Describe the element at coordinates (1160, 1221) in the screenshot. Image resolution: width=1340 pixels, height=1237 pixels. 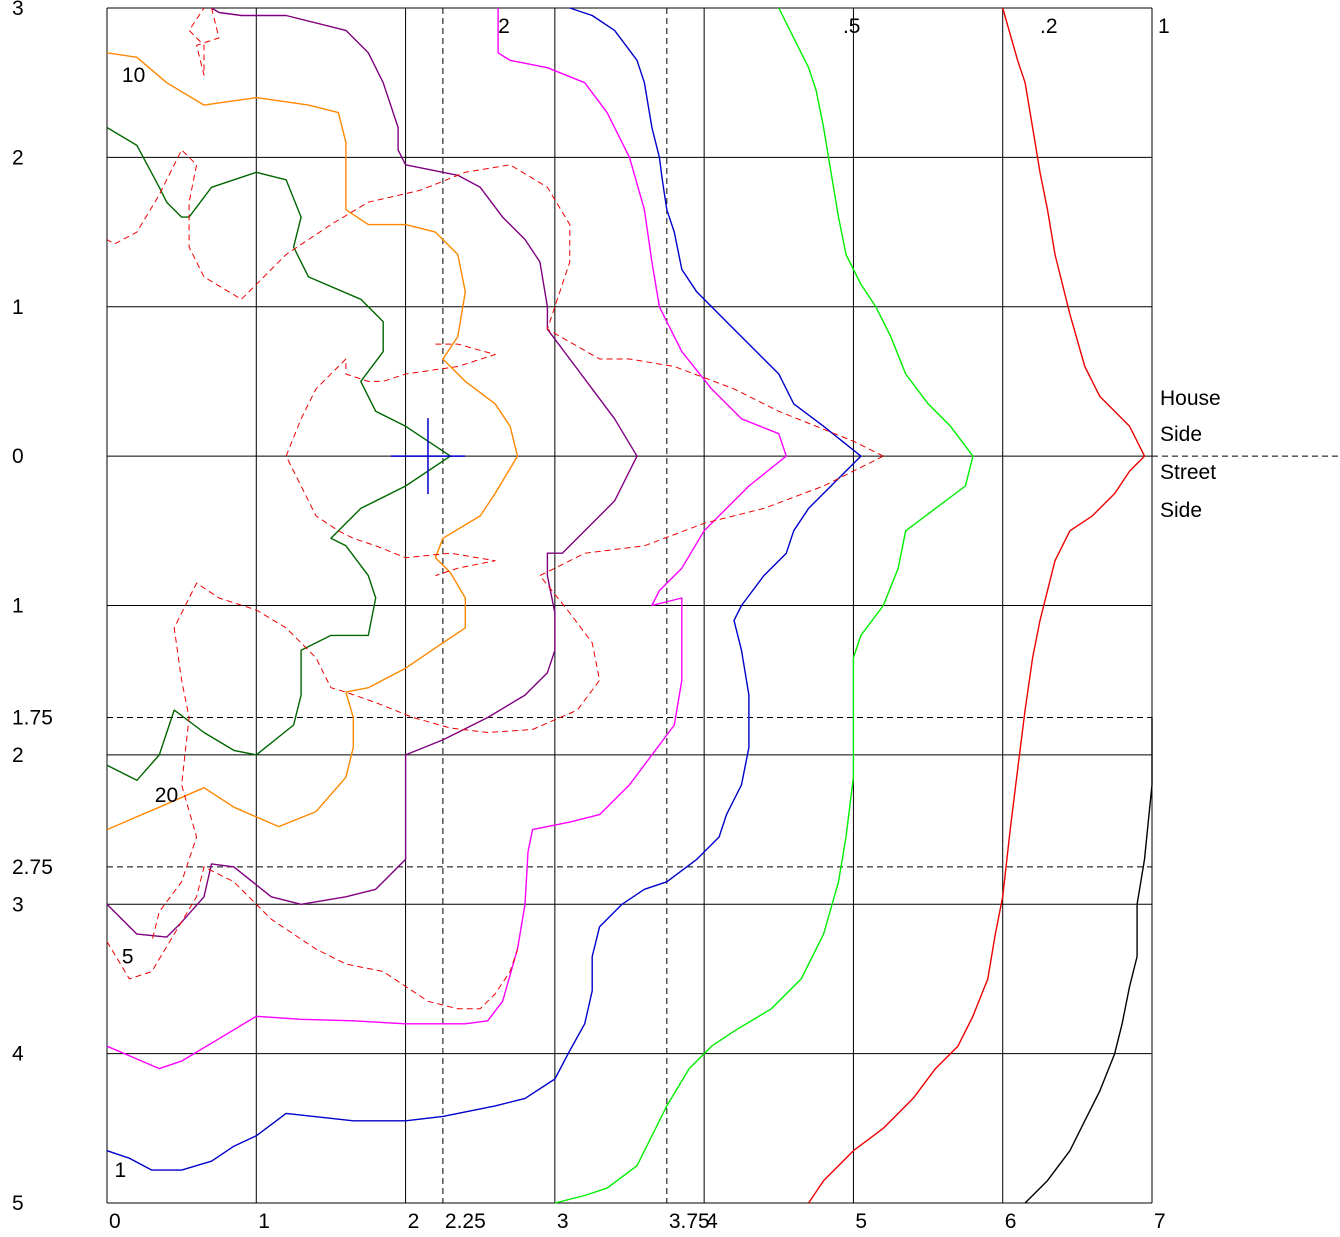
I see `x-tick-label: 7` at that location.